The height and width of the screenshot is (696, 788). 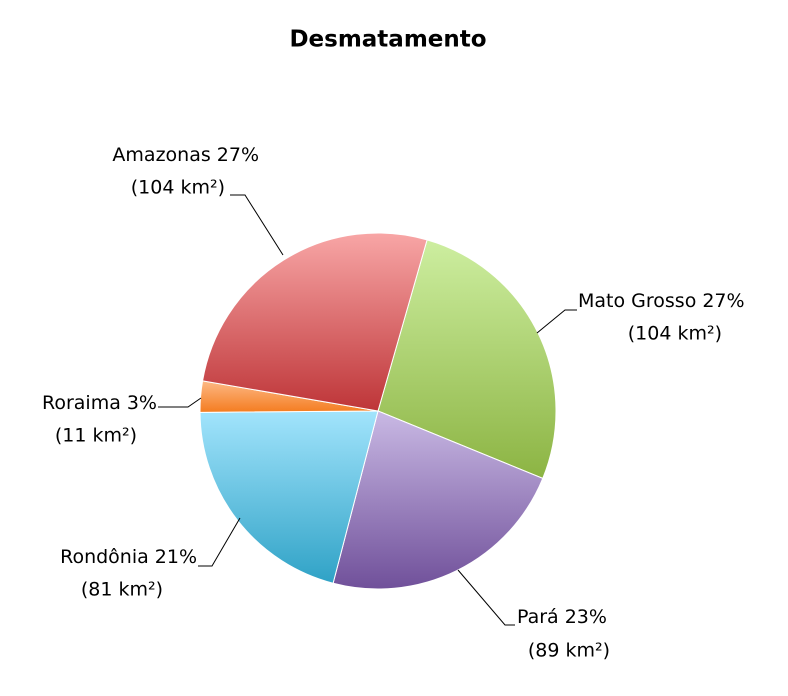 I want to click on slice-label: Roraima 3%, so click(x=99, y=403).